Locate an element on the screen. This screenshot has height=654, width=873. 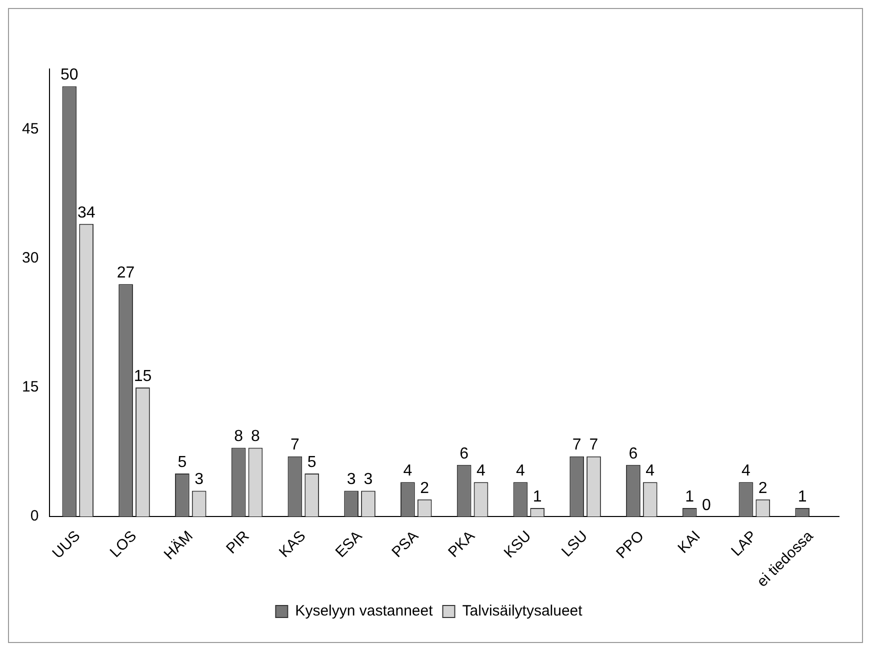
x-tick-label: LAP is located at coordinates (744, 544).